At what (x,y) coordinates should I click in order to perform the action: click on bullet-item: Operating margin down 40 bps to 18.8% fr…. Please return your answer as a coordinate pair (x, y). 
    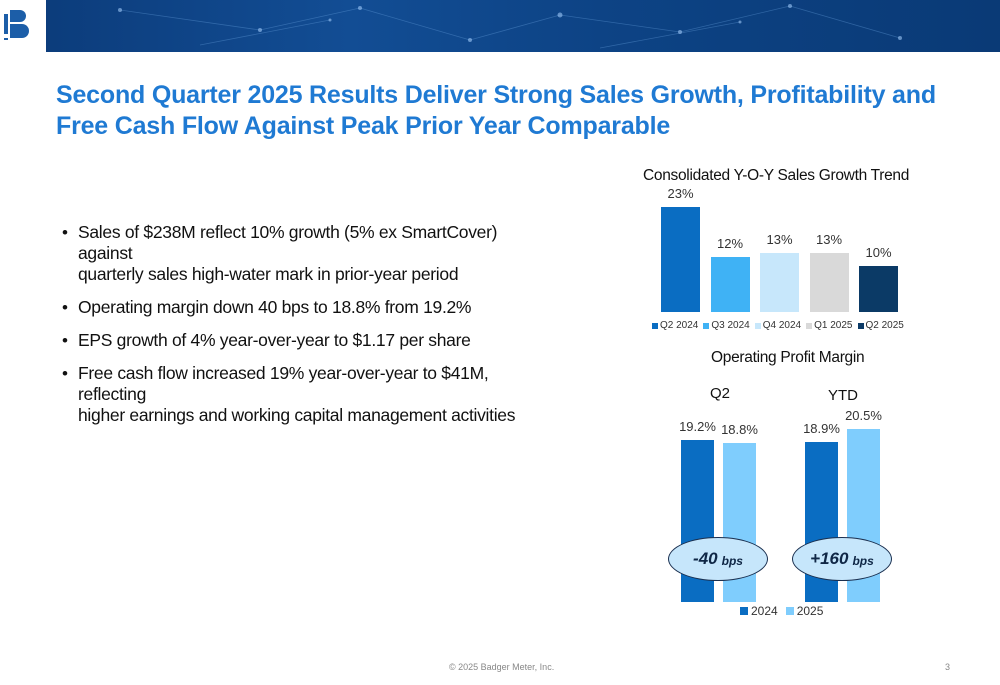
    Looking at the image, I should click on (307, 307).